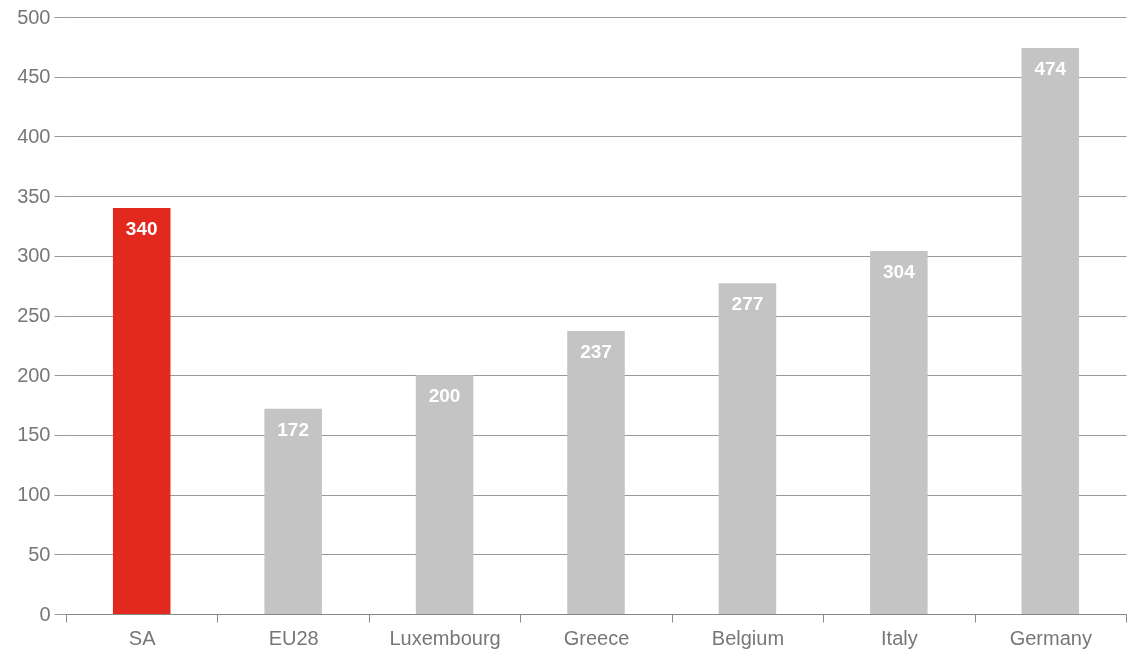  Describe the element at coordinates (293, 637) in the screenshot. I see `x-tick-label: EU28` at that location.